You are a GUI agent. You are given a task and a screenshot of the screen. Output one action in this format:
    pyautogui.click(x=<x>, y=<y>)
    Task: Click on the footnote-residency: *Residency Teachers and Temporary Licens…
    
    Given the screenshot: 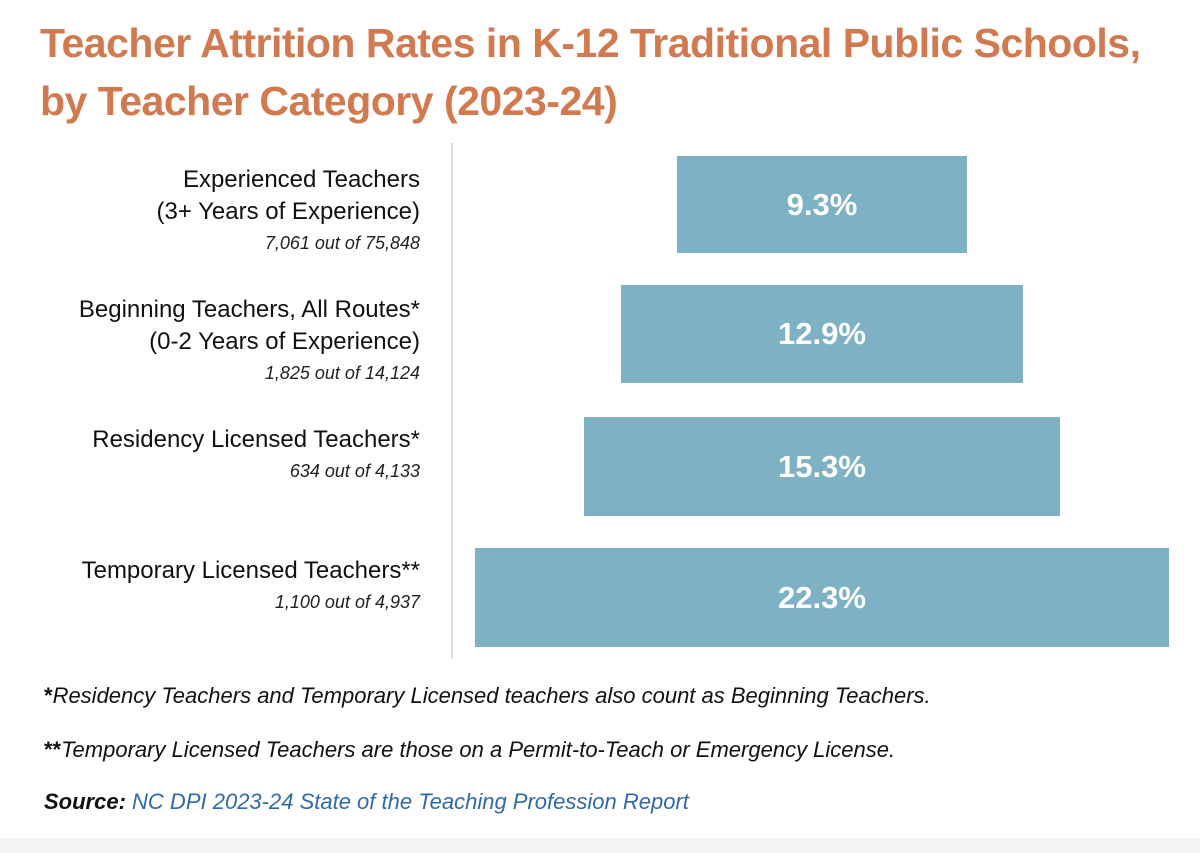 What is the action you would take?
    pyautogui.click(x=487, y=696)
    